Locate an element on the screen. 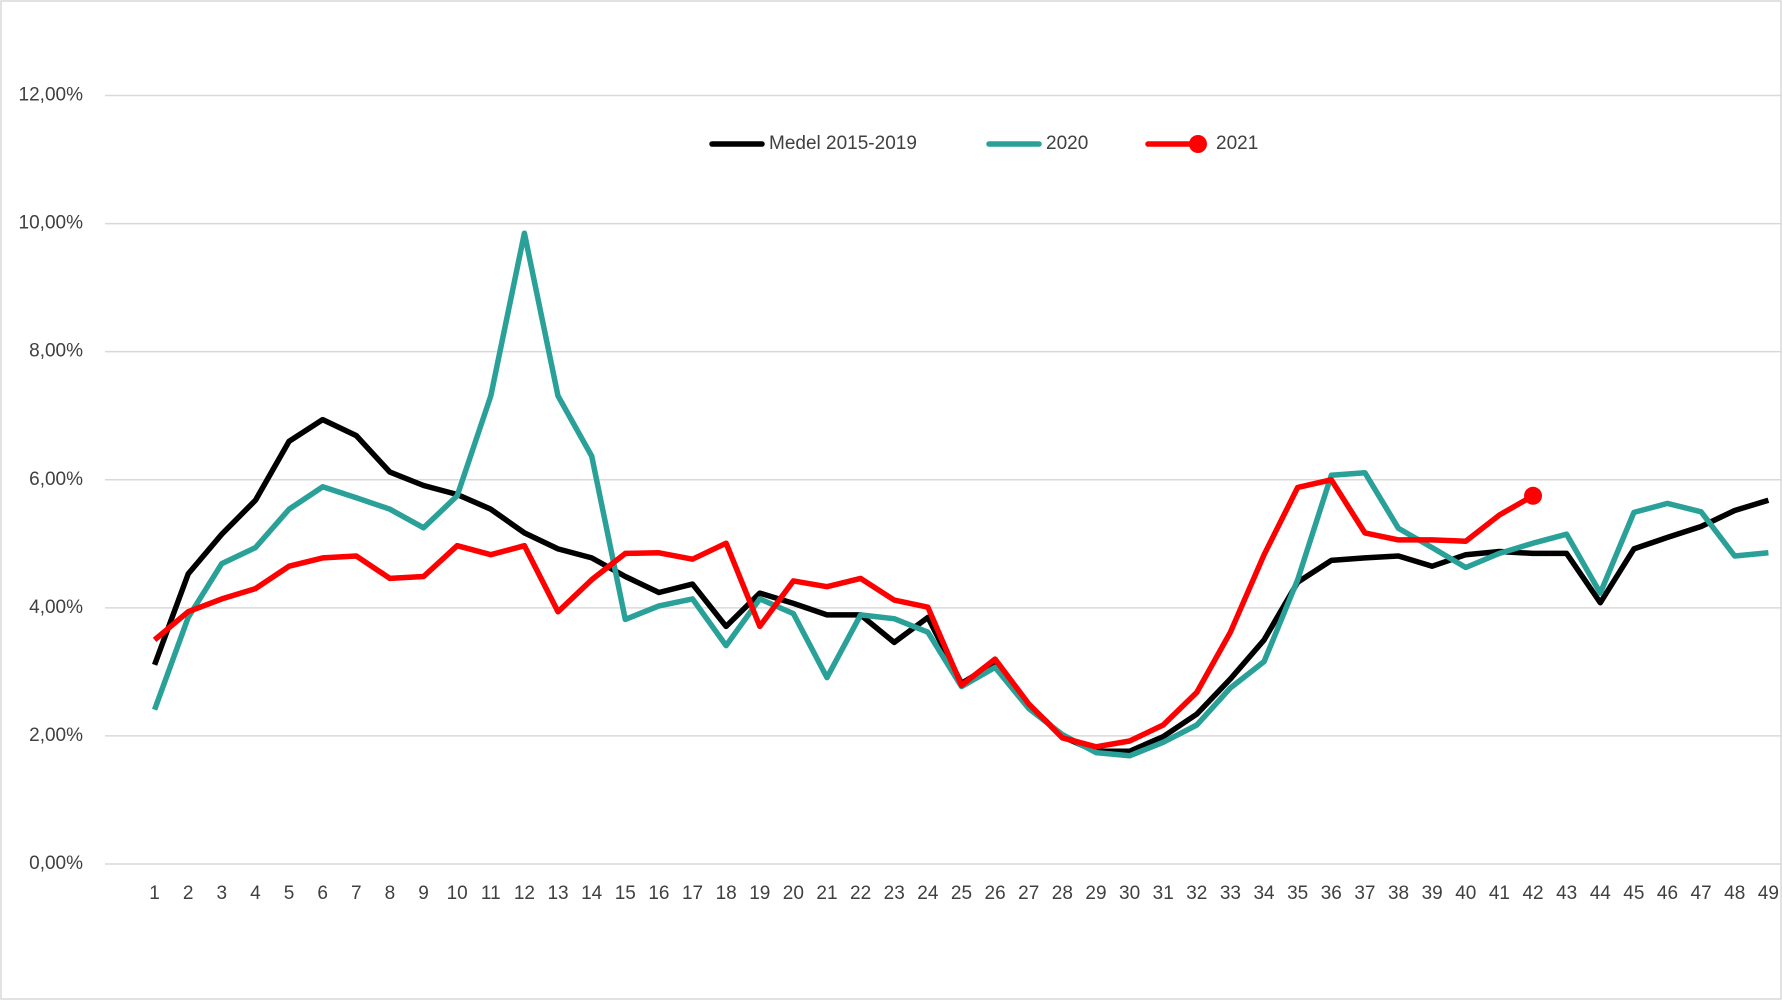  x-tick-label: 3 is located at coordinates (222, 893).